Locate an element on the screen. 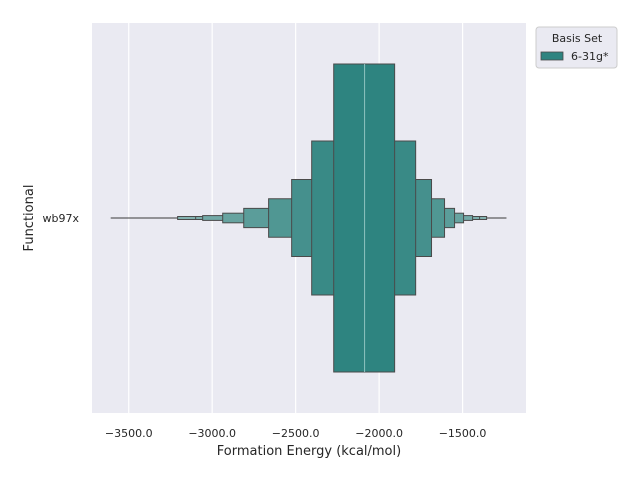 Image resolution: width=640 pixels, height=480 pixels. x-axis-label: Formation Energy (kcal/mol) is located at coordinates (309, 451).